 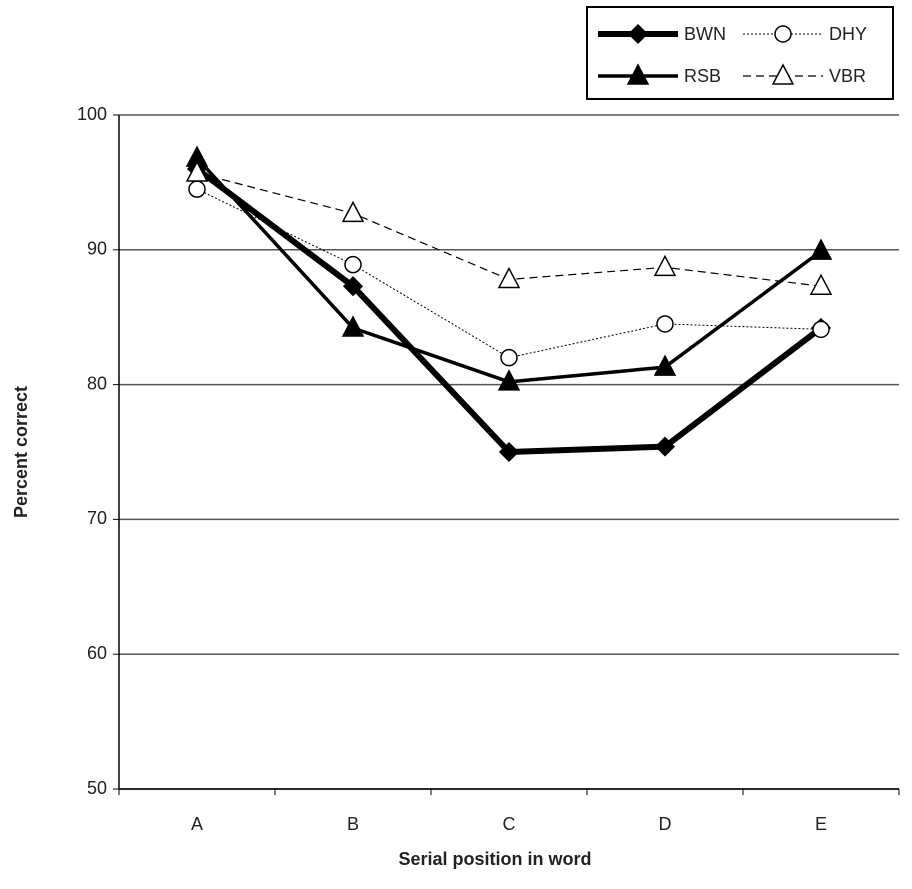 What do you see at coordinates (97, 788) in the screenshot?
I see `y-tick-label: 50` at bounding box center [97, 788].